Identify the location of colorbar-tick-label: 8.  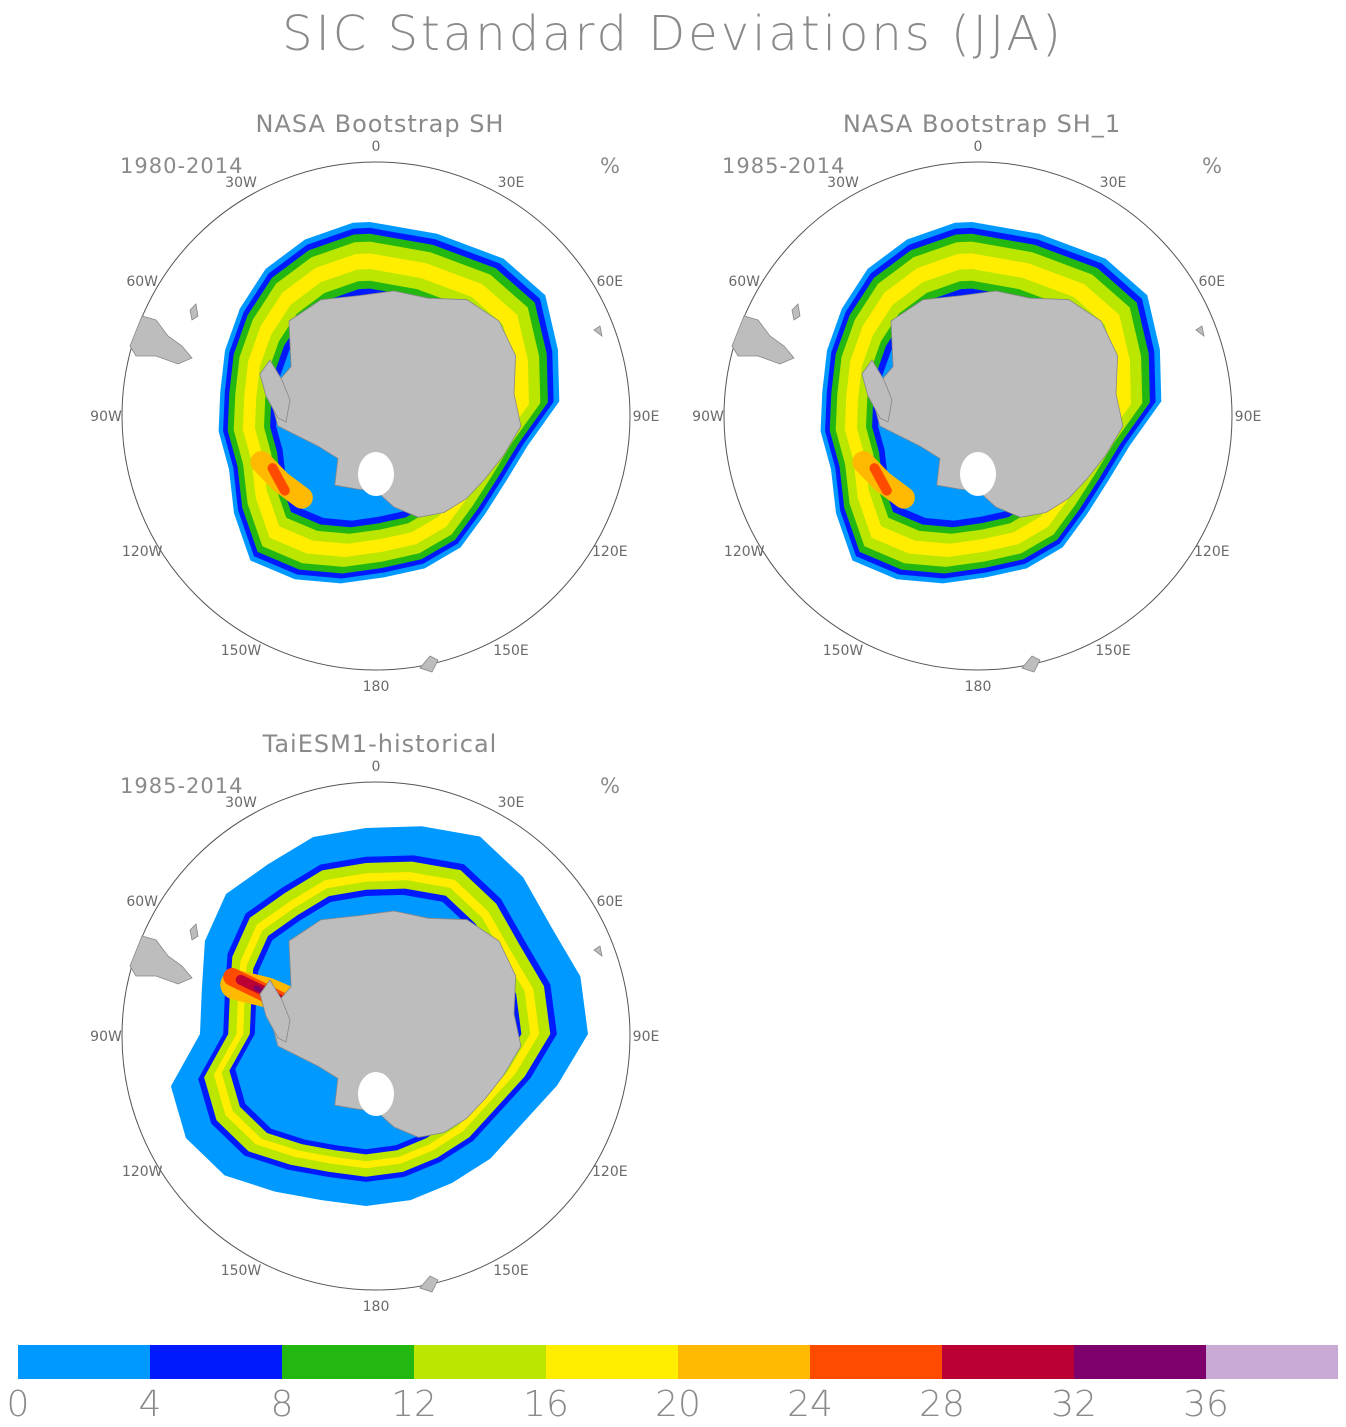
(282, 1404).